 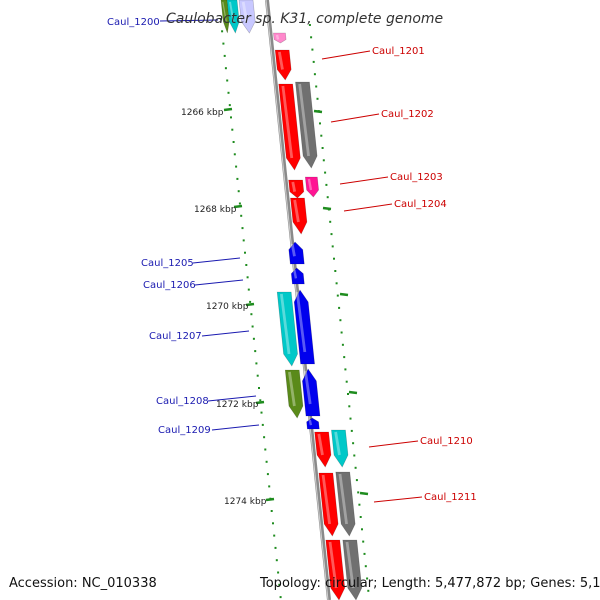 I want to click on gene-bottom-red, so click(x=335, y=569).